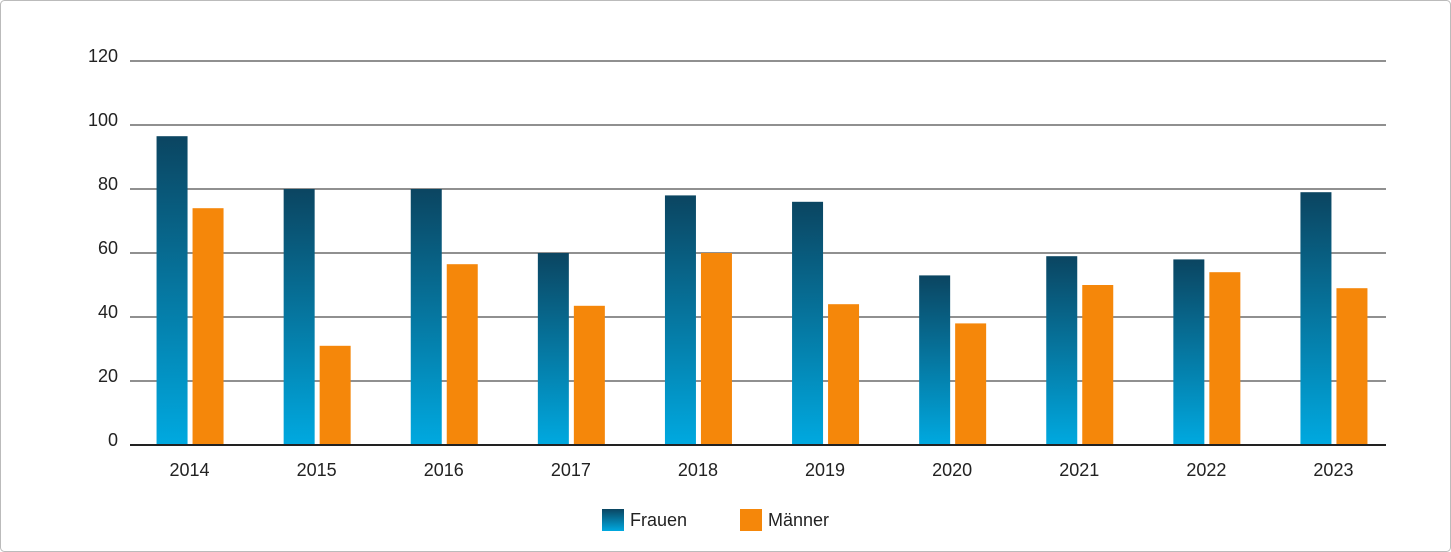  I want to click on y-tick-label: 80, so click(108, 184).